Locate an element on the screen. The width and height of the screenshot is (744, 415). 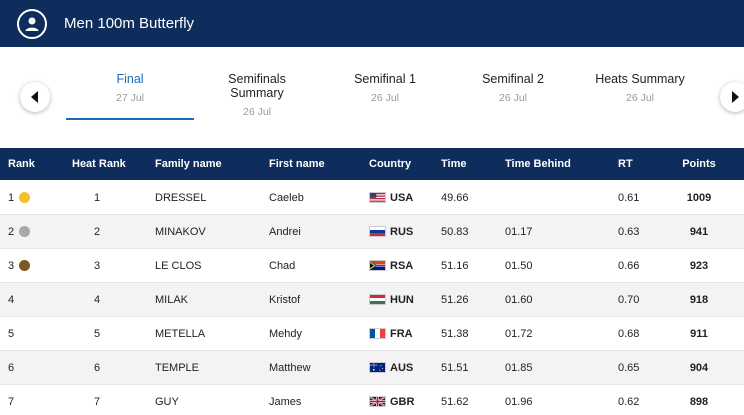
country-code: AUS is located at coordinates (402, 367).